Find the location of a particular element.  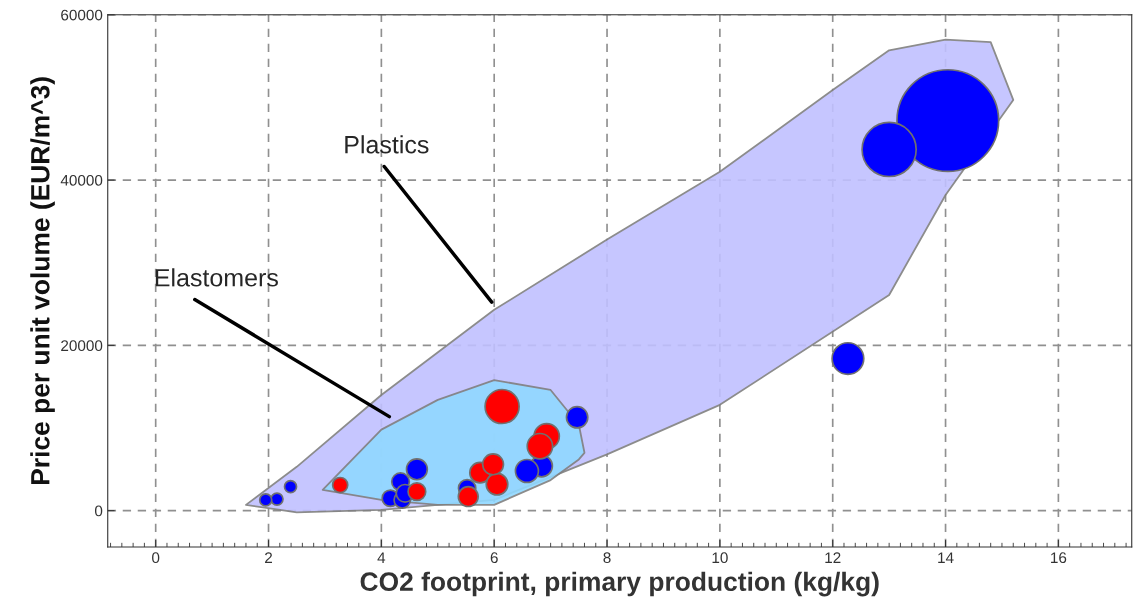

y-axis-title: Price per unit volume (EUR/m^3) is located at coordinates (42, 281).